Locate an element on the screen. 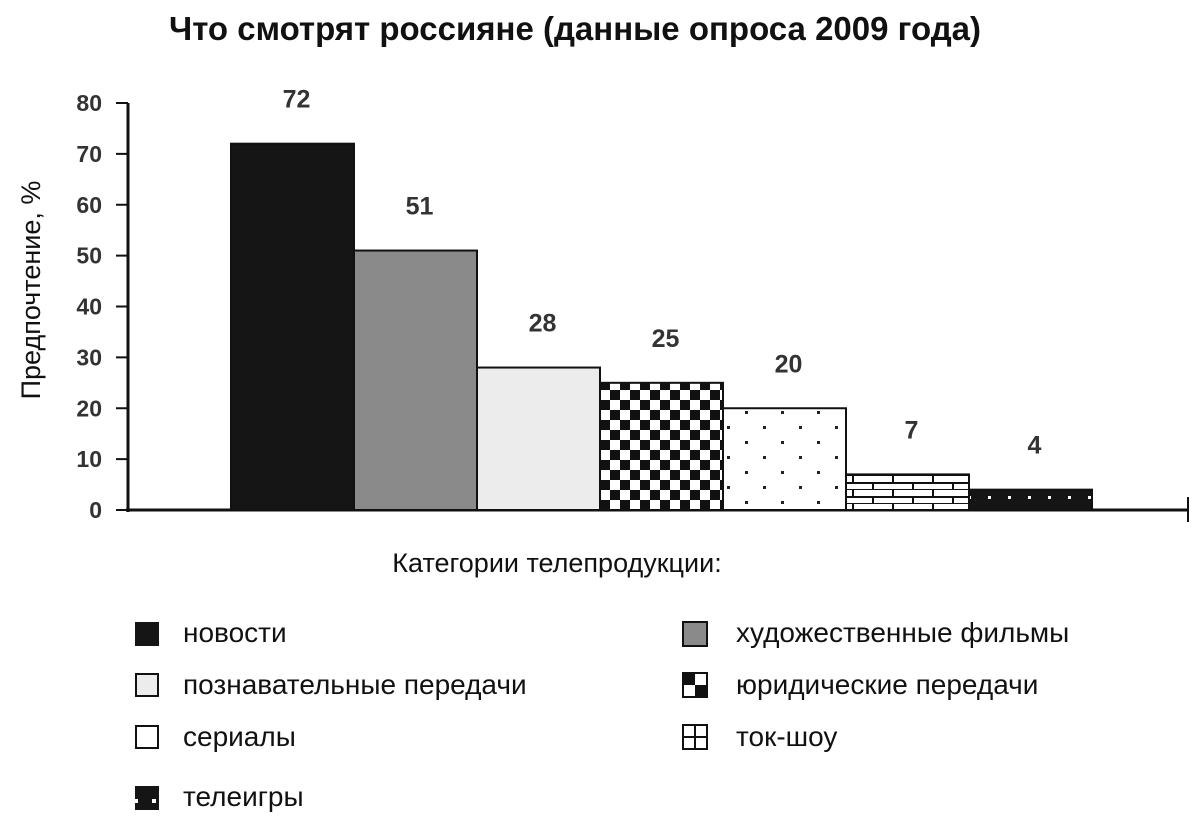 This screenshot has width=1200, height=818. legend-item-talk-show: ток-шоу is located at coordinates (759, 736).